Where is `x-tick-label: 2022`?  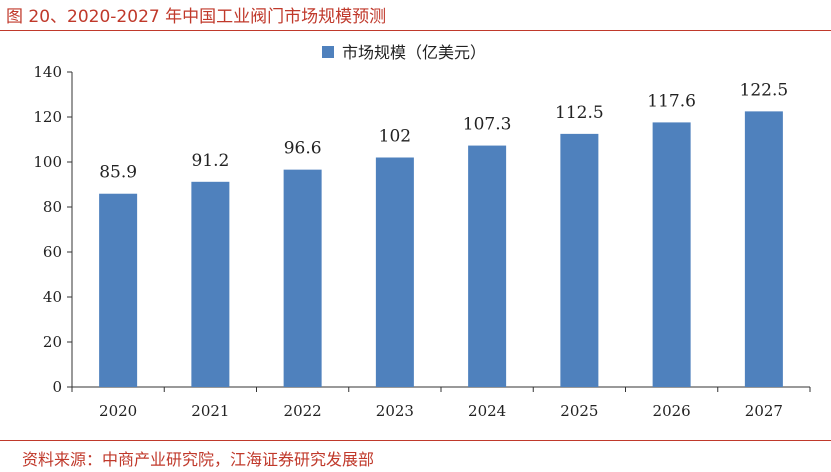 x-tick-label: 2022 is located at coordinates (303, 411).